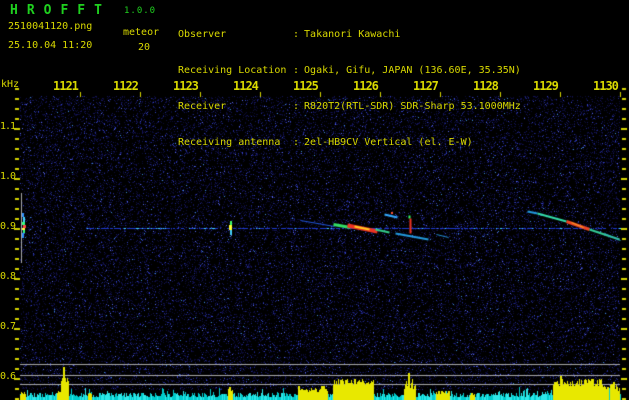  Describe the element at coordinates (306, 86) in the screenshot. I see `time-axis-label: 1125` at that location.